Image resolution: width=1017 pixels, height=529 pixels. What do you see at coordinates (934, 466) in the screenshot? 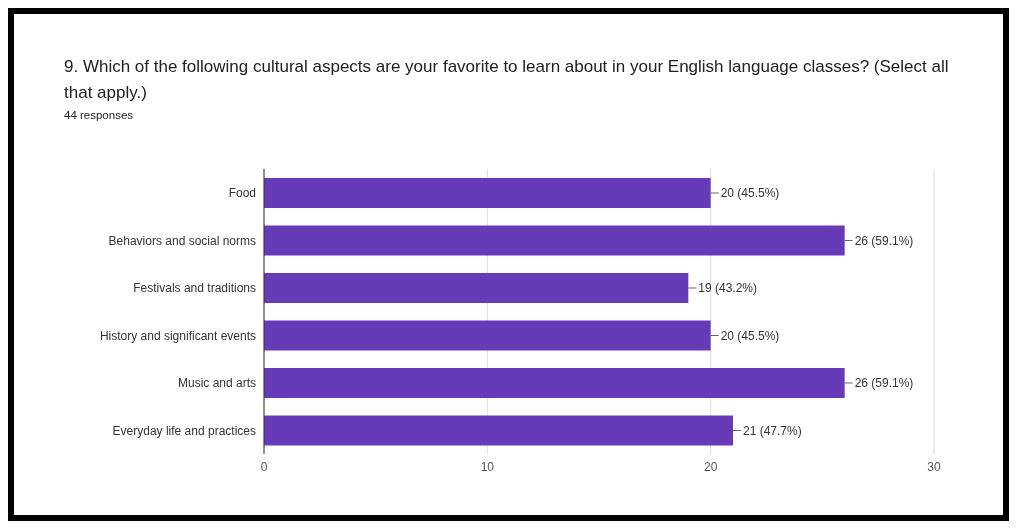
I see `x-tick-label: 30` at bounding box center [934, 466].